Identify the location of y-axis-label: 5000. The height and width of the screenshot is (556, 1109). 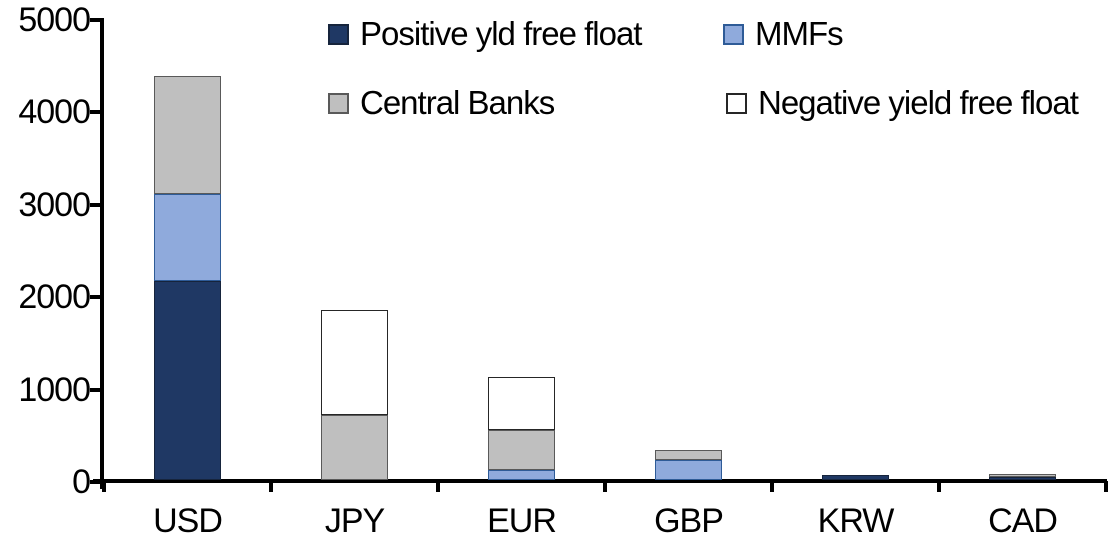
(54, 20).